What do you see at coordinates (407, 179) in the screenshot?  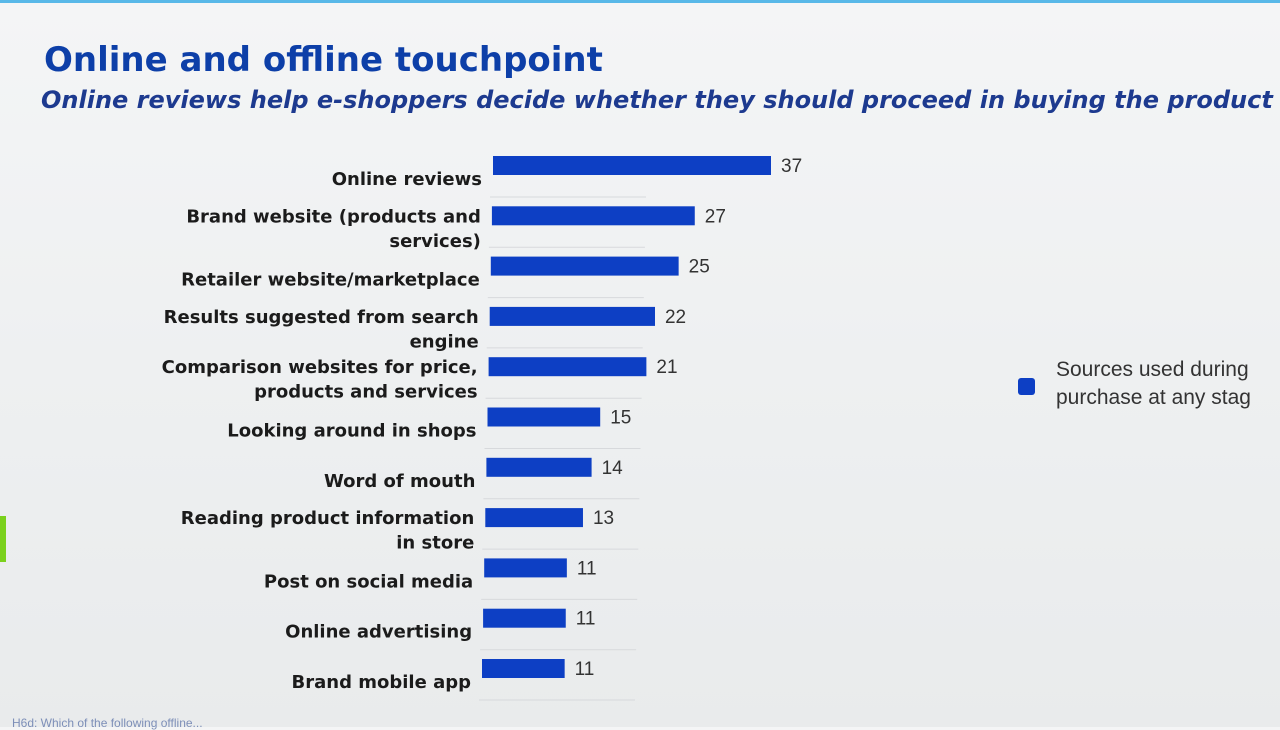 I see `category-label: Online reviews` at bounding box center [407, 179].